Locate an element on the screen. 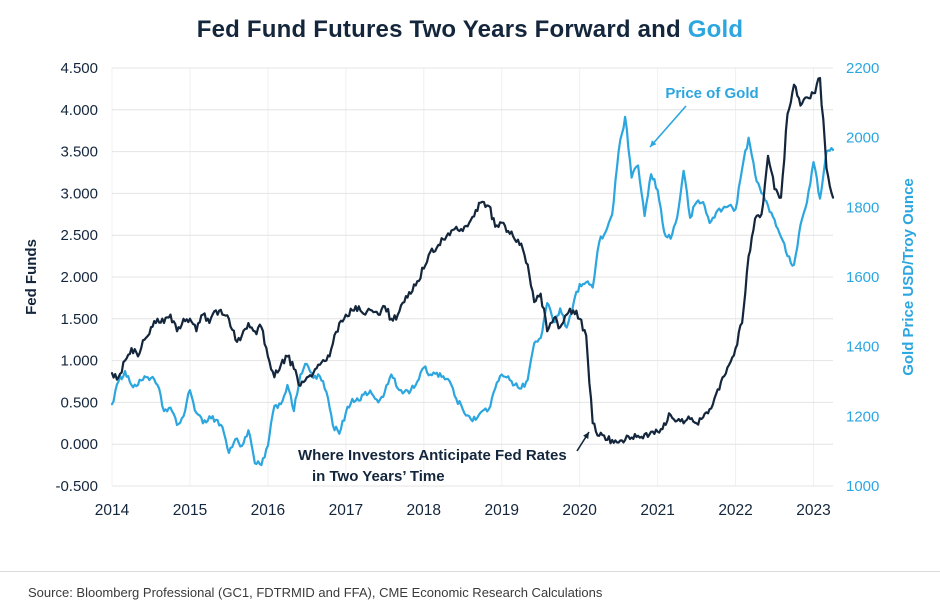 The width and height of the screenshot is (940, 600). y-right-tick-label: 1200 is located at coordinates (862, 416).